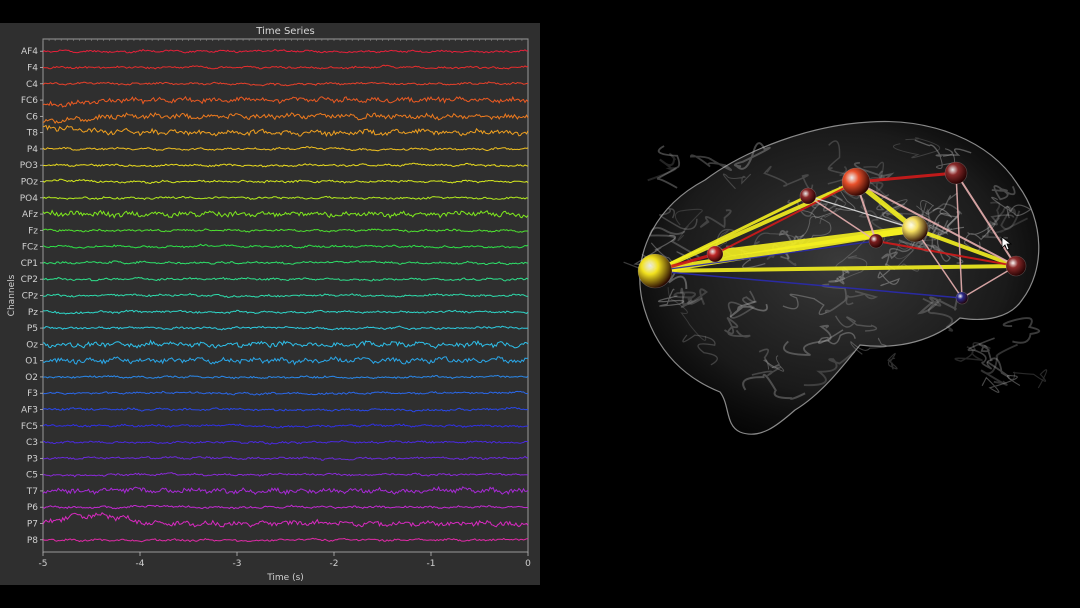 The width and height of the screenshot is (1080, 608). What do you see at coordinates (31, 378) in the screenshot?
I see `channel-label: O2` at bounding box center [31, 378].